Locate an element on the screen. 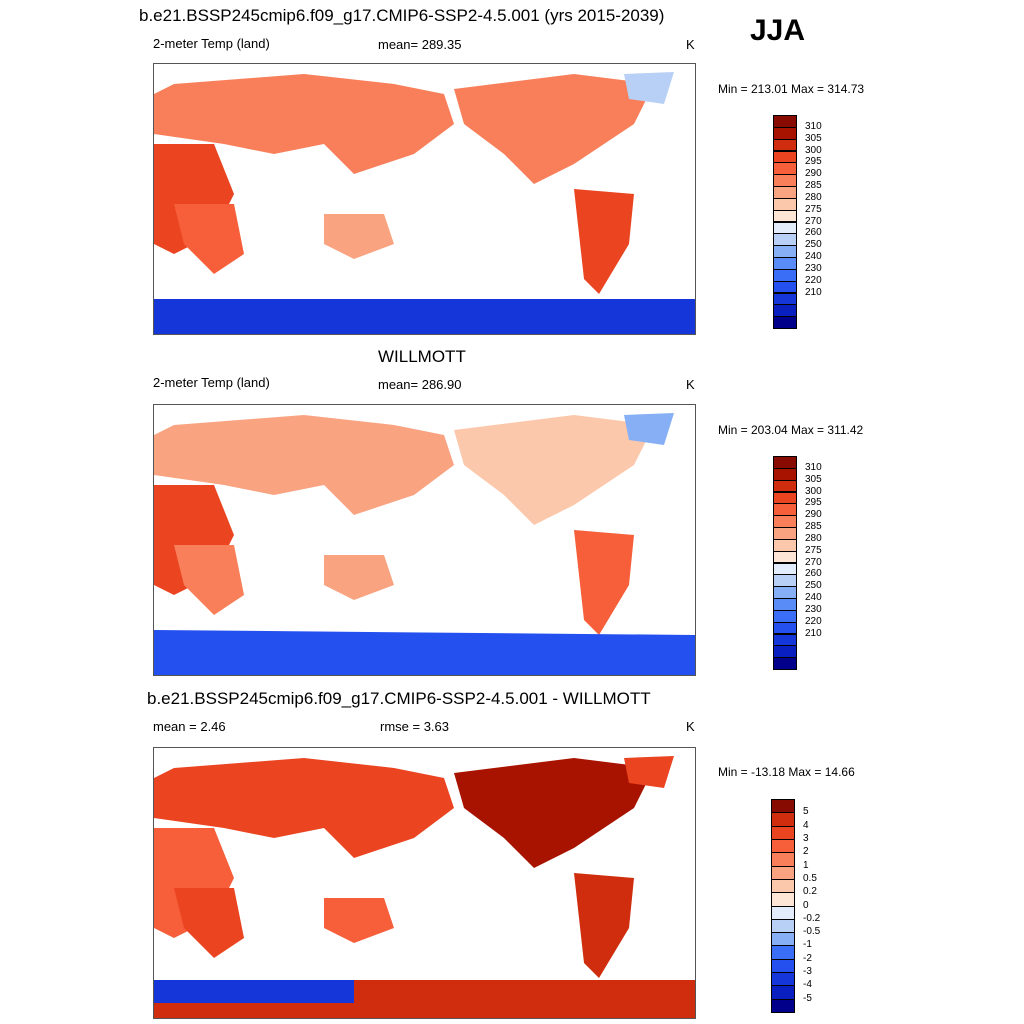 This screenshot has height=1024, width=1024. panel2-units: K is located at coordinates (690, 384).